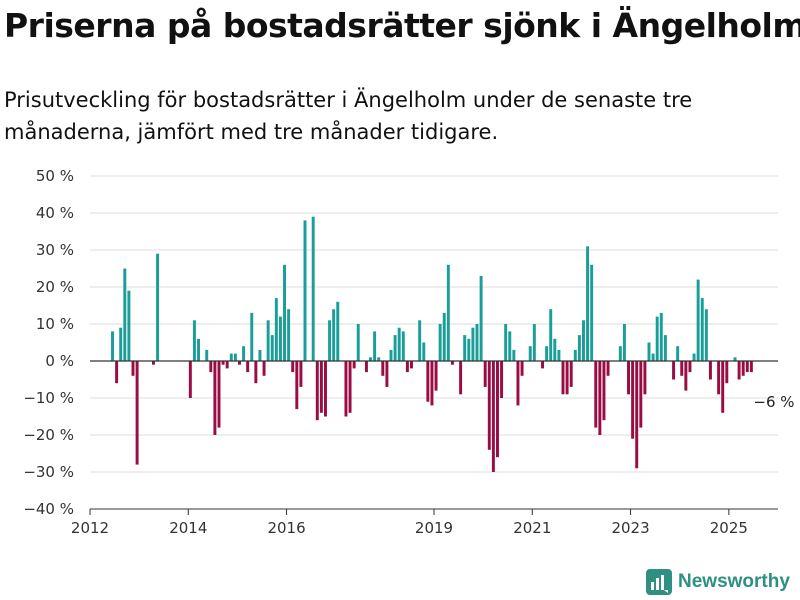 The image size is (800, 600). What do you see at coordinates (55, 213) in the screenshot?
I see `y-tick-label: 40 %` at bounding box center [55, 213].